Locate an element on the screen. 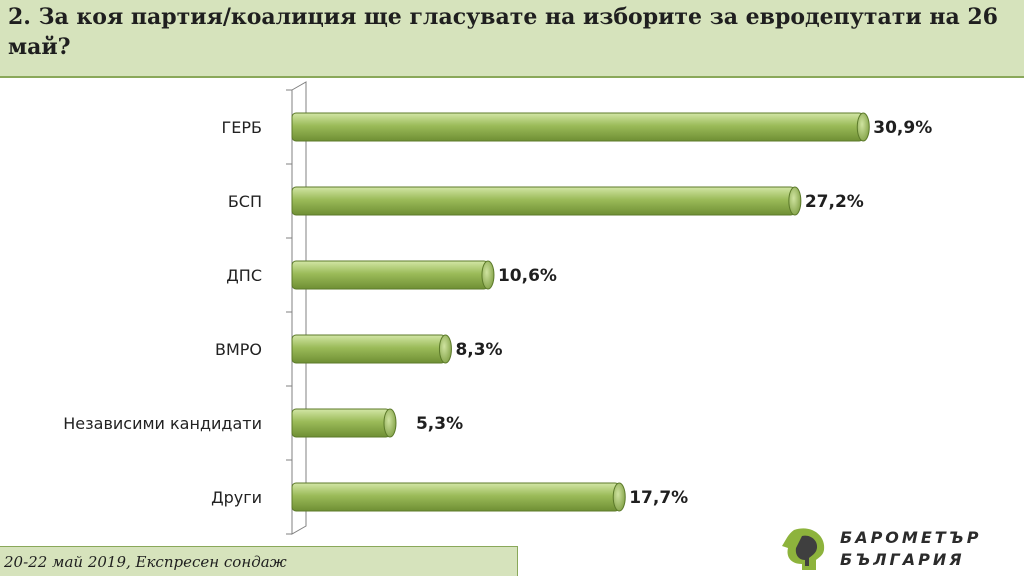 The height and width of the screenshot is (580, 1024). data-label: 17,7% is located at coordinates (658, 498).